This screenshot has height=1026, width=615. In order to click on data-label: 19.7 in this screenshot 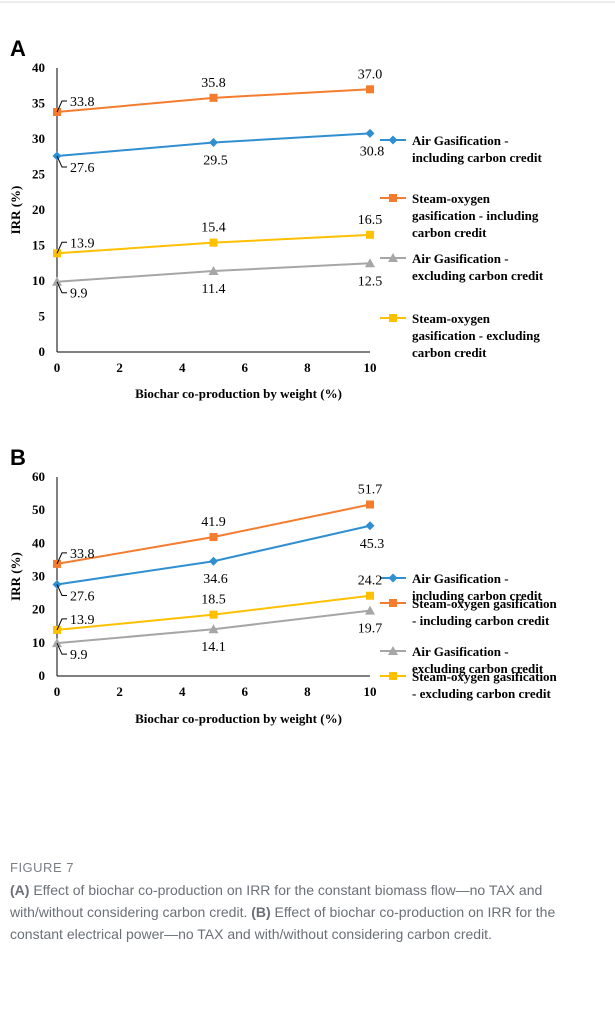, I will do `click(370, 629)`.